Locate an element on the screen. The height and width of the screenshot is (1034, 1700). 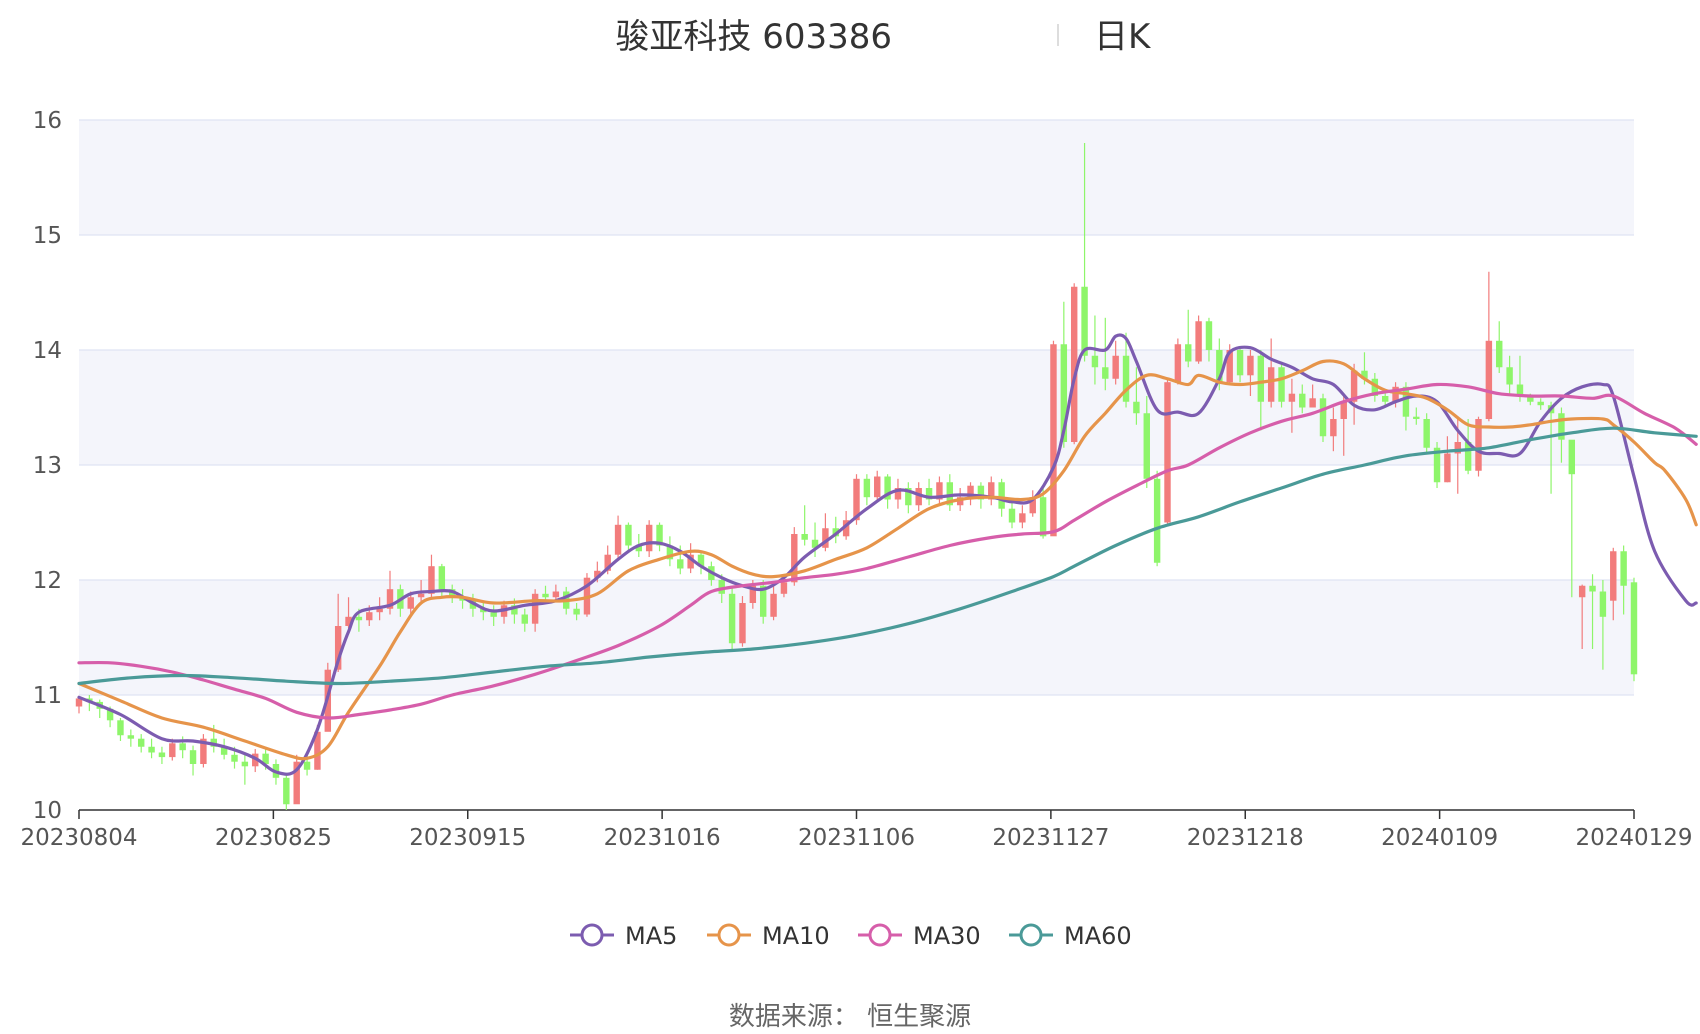
legend-label: MA60 is located at coordinates (1098, 936).